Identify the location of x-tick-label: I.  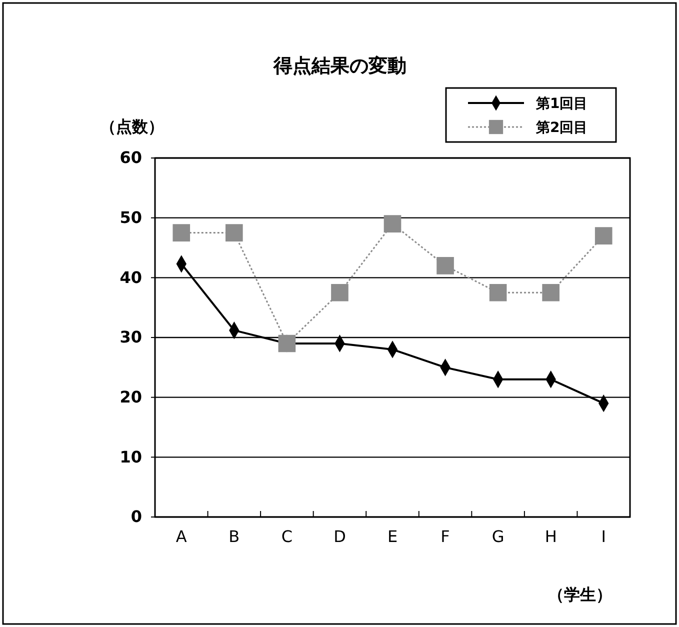
(603, 536).